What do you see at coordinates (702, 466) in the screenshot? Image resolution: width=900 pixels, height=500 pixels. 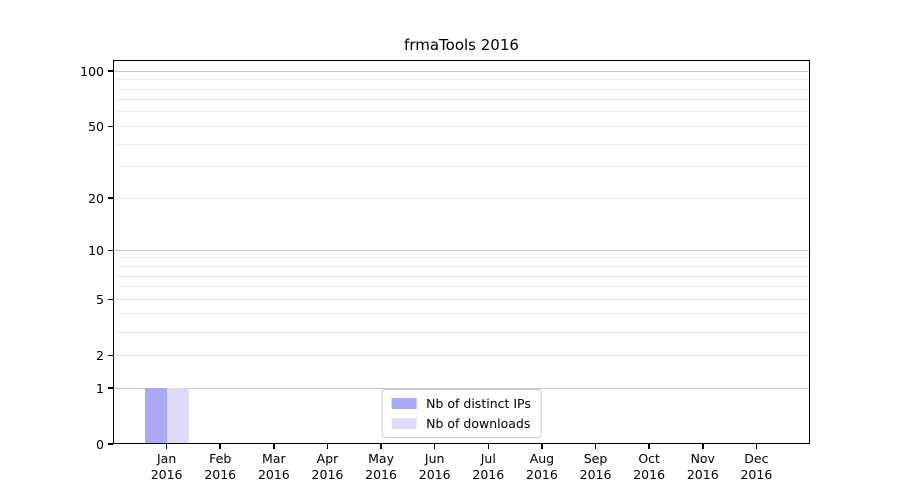 I see `x-tick-label: Nov 2016` at bounding box center [702, 466].